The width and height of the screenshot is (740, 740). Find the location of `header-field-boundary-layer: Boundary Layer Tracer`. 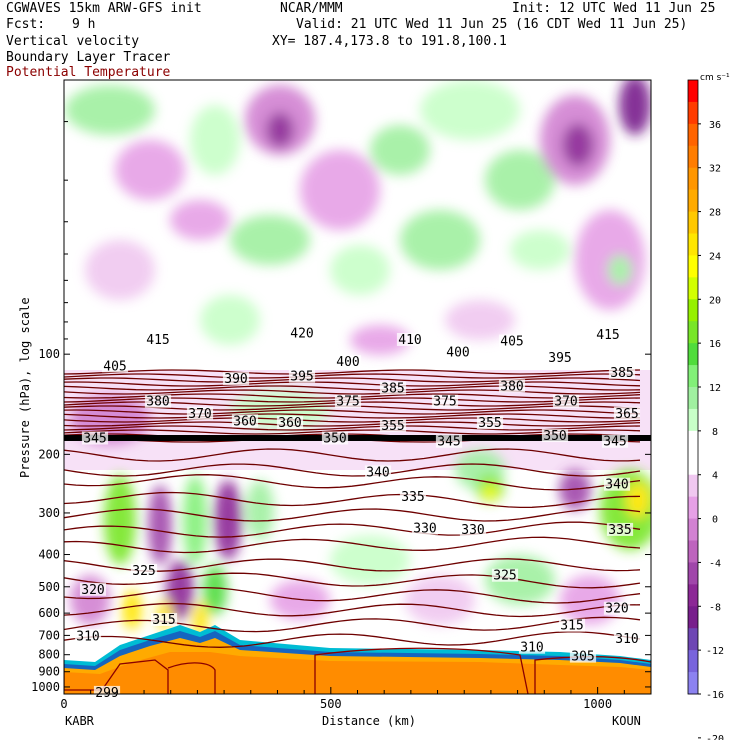

header-field-boundary-layer: Boundary Layer Tracer is located at coordinates (88, 57).